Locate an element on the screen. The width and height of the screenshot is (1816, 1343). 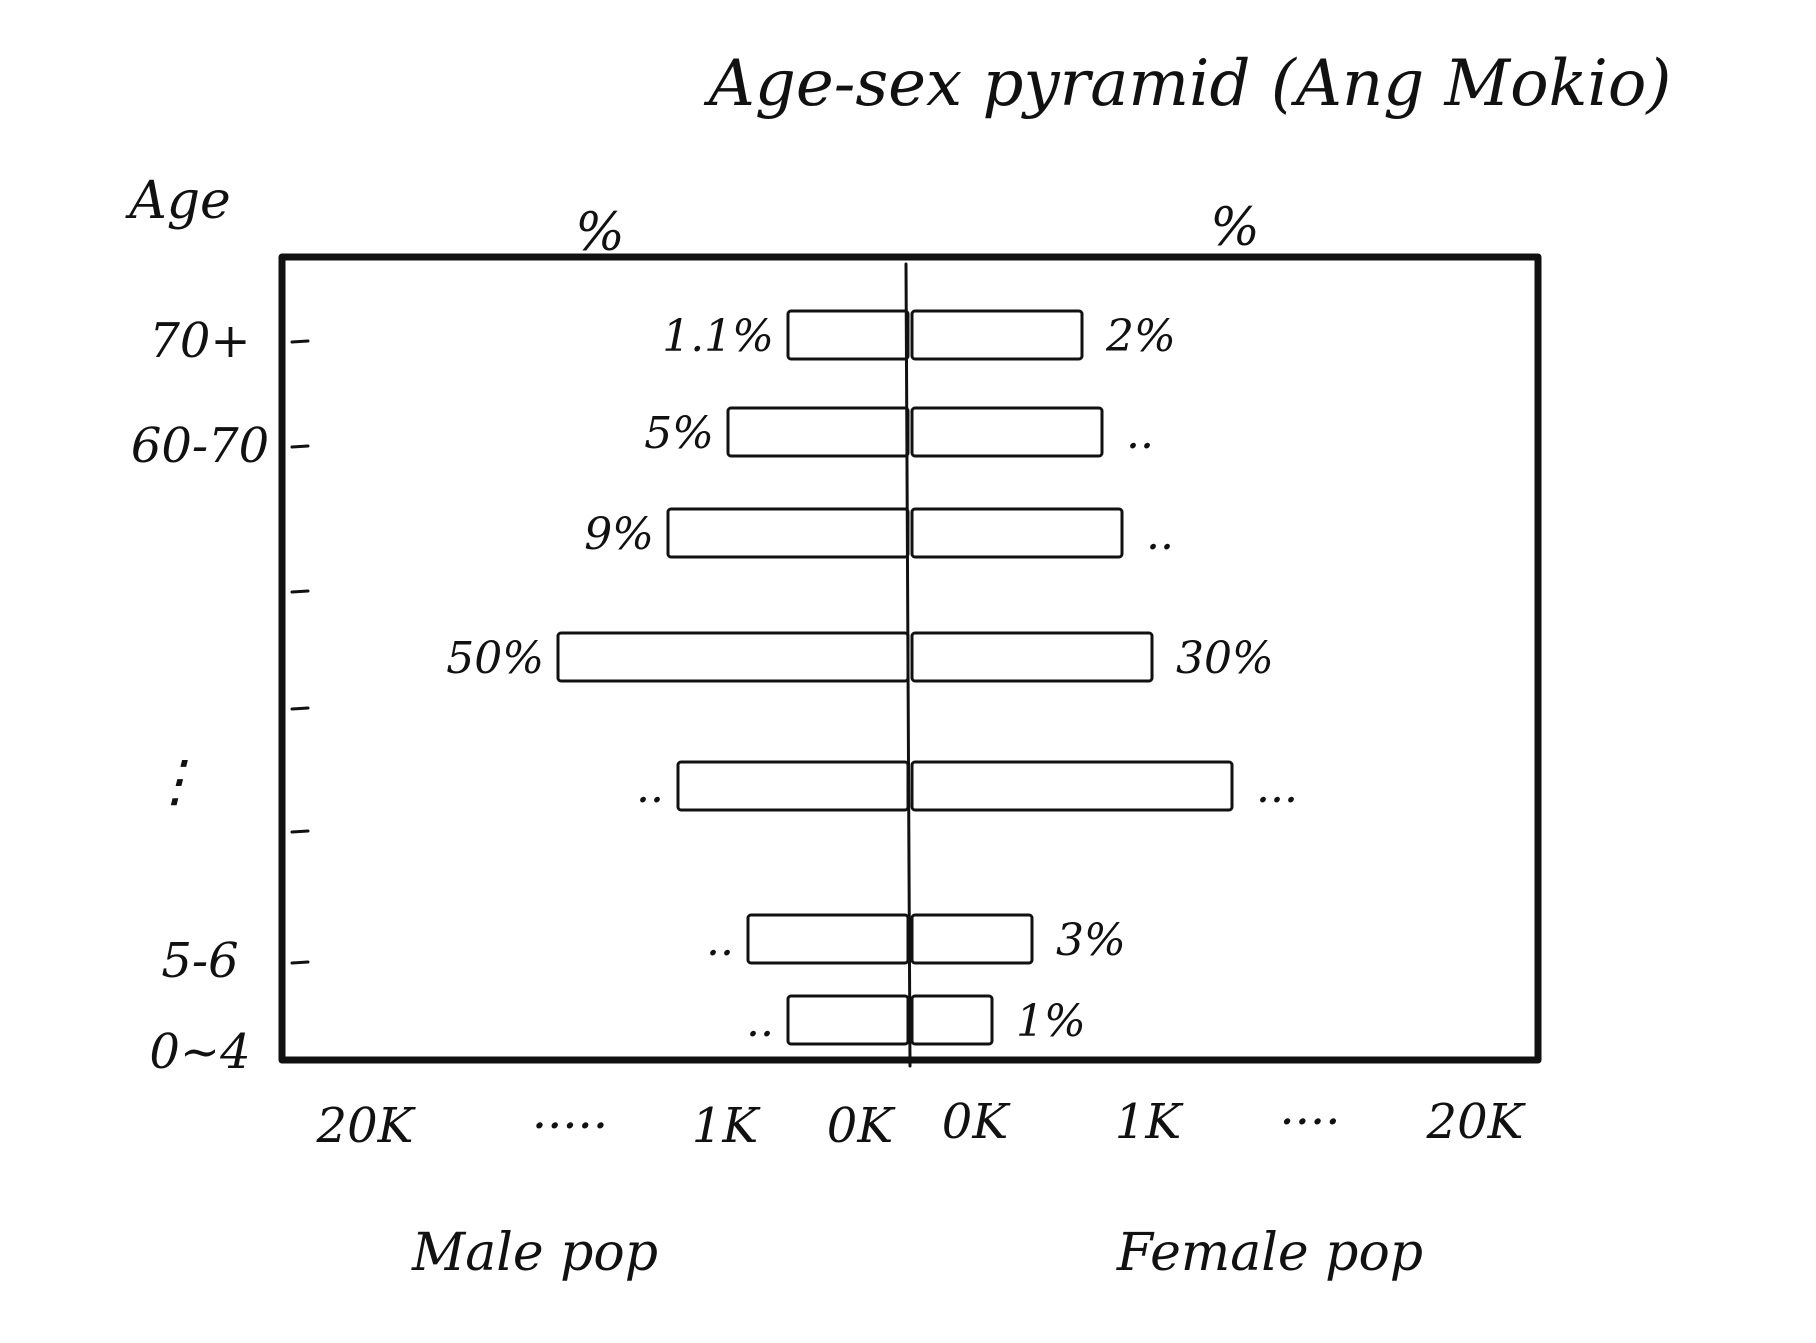
x-tick-label-male: ····· is located at coordinates (570, 1126).